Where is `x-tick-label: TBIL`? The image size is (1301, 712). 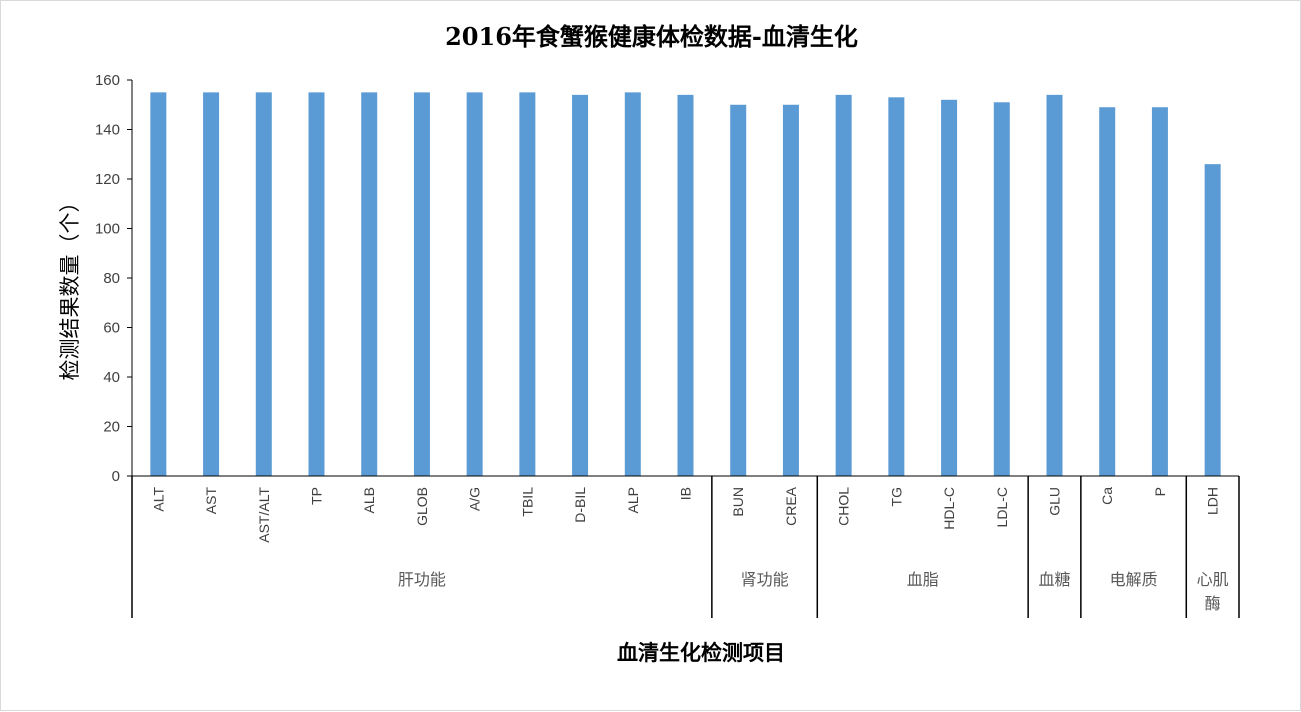 x-tick-label: TBIL is located at coordinates (527, 502).